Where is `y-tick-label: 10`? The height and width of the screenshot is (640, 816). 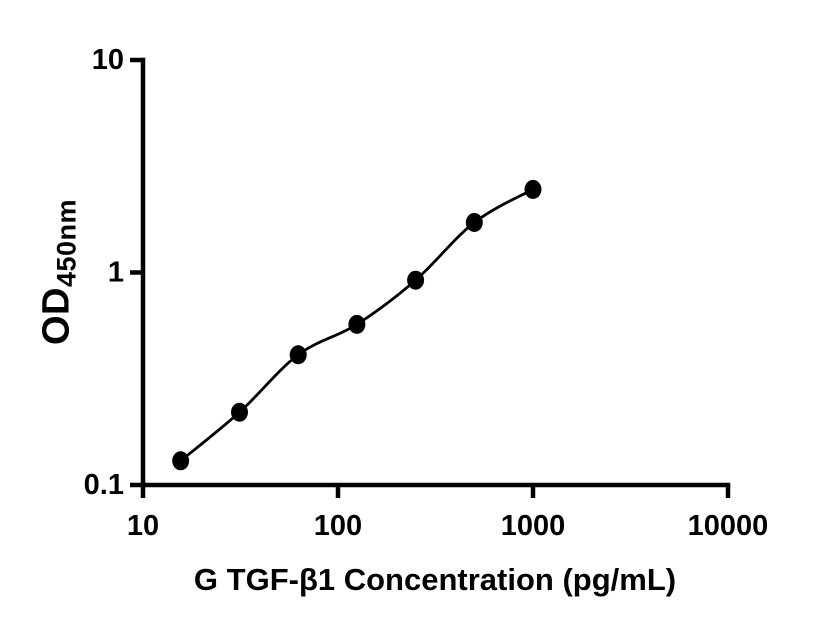
y-tick-label: 10 is located at coordinates (108, 60).